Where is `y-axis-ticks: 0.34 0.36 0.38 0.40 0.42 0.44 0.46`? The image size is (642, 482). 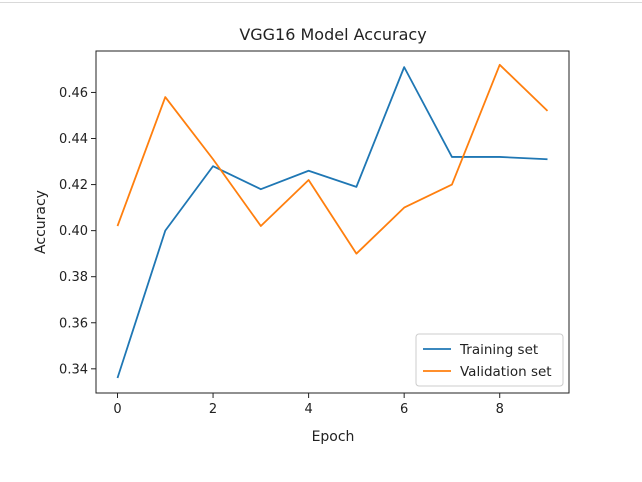
y-axis-ticks: 0.34 0.36 0.38 0.40 0.42 0.44 0.46 is located at coordinates (77, 231).